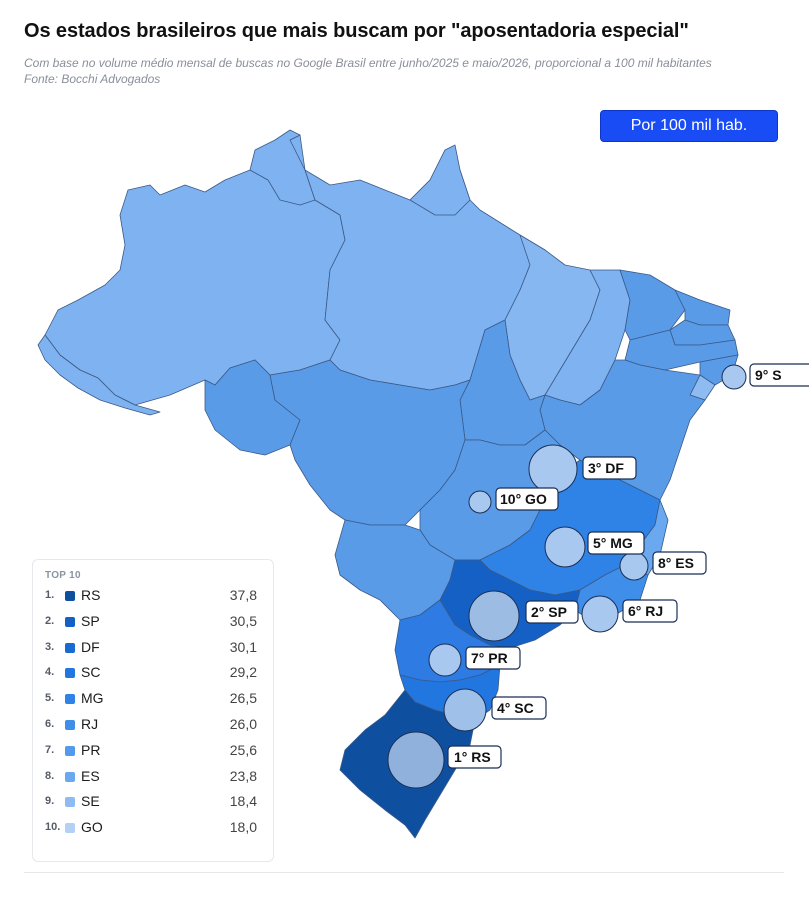 This screenshot has width=809, height=900. What do you see at coordinates (282, 167) in the screenshot?
I see `state-rr` at bounding box center [282, 167].